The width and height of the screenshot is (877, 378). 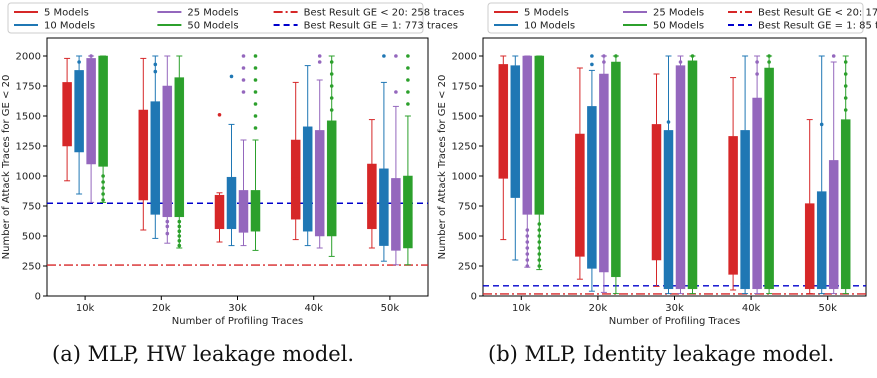 I want to click on x-tick-label: 30k, so click(x=237, y=308).